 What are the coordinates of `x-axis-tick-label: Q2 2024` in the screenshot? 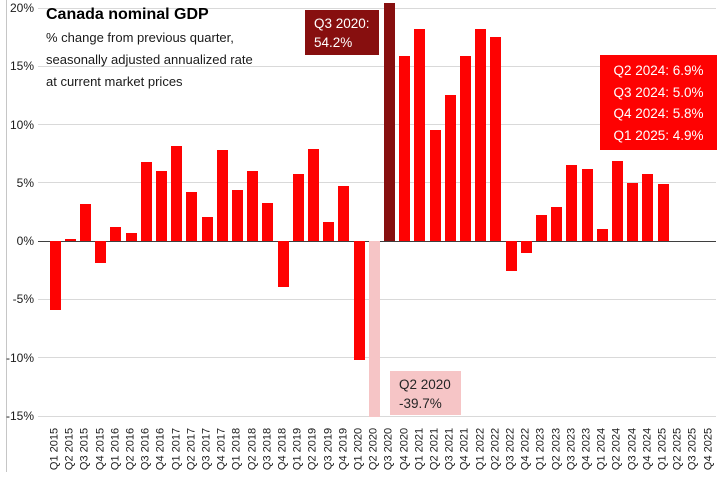 It's located at (616, 449).